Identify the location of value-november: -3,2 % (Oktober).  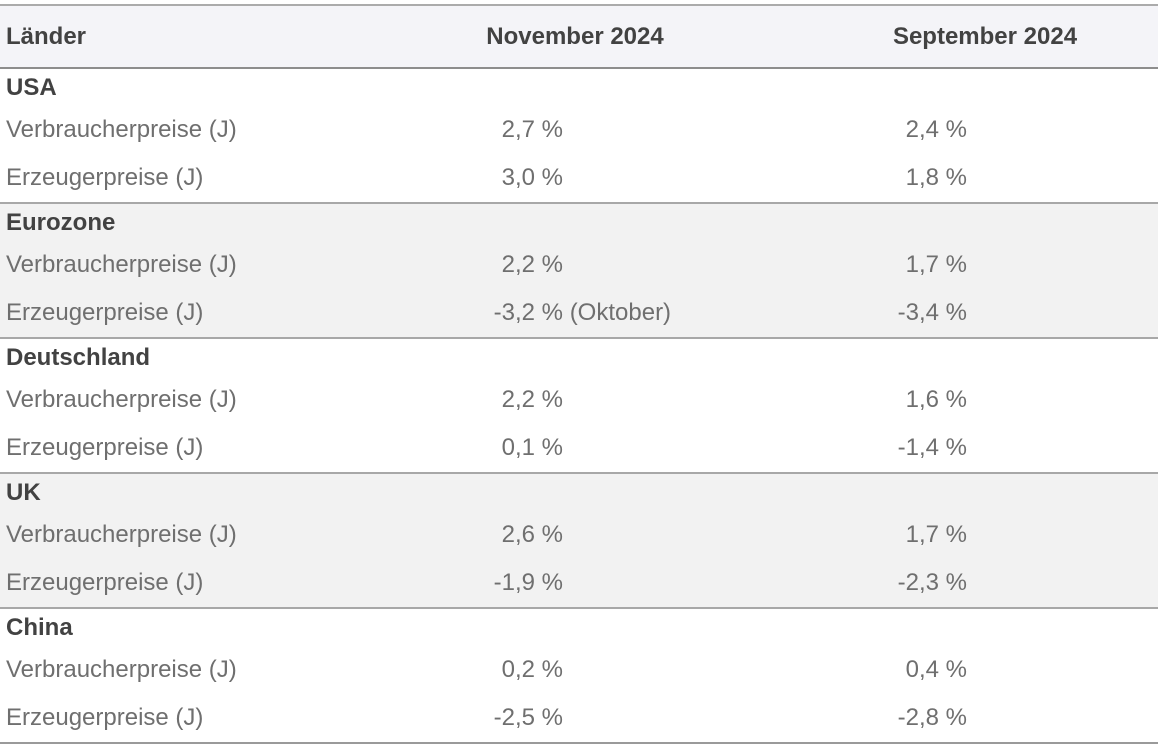
(582, 312).